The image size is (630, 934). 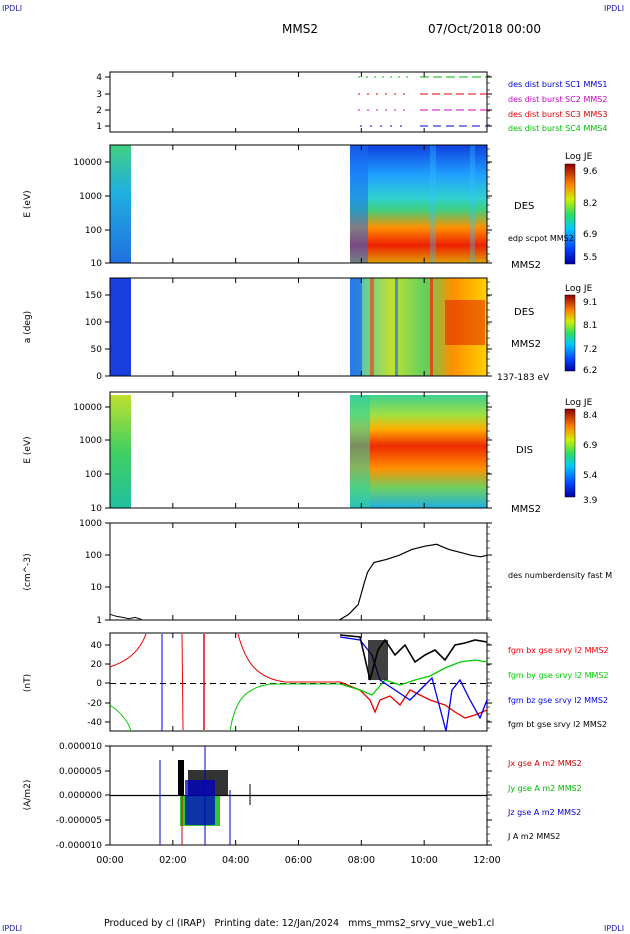 I want to click on dis-energy-cbar-title: Log JE, so click(x=579, y=403).